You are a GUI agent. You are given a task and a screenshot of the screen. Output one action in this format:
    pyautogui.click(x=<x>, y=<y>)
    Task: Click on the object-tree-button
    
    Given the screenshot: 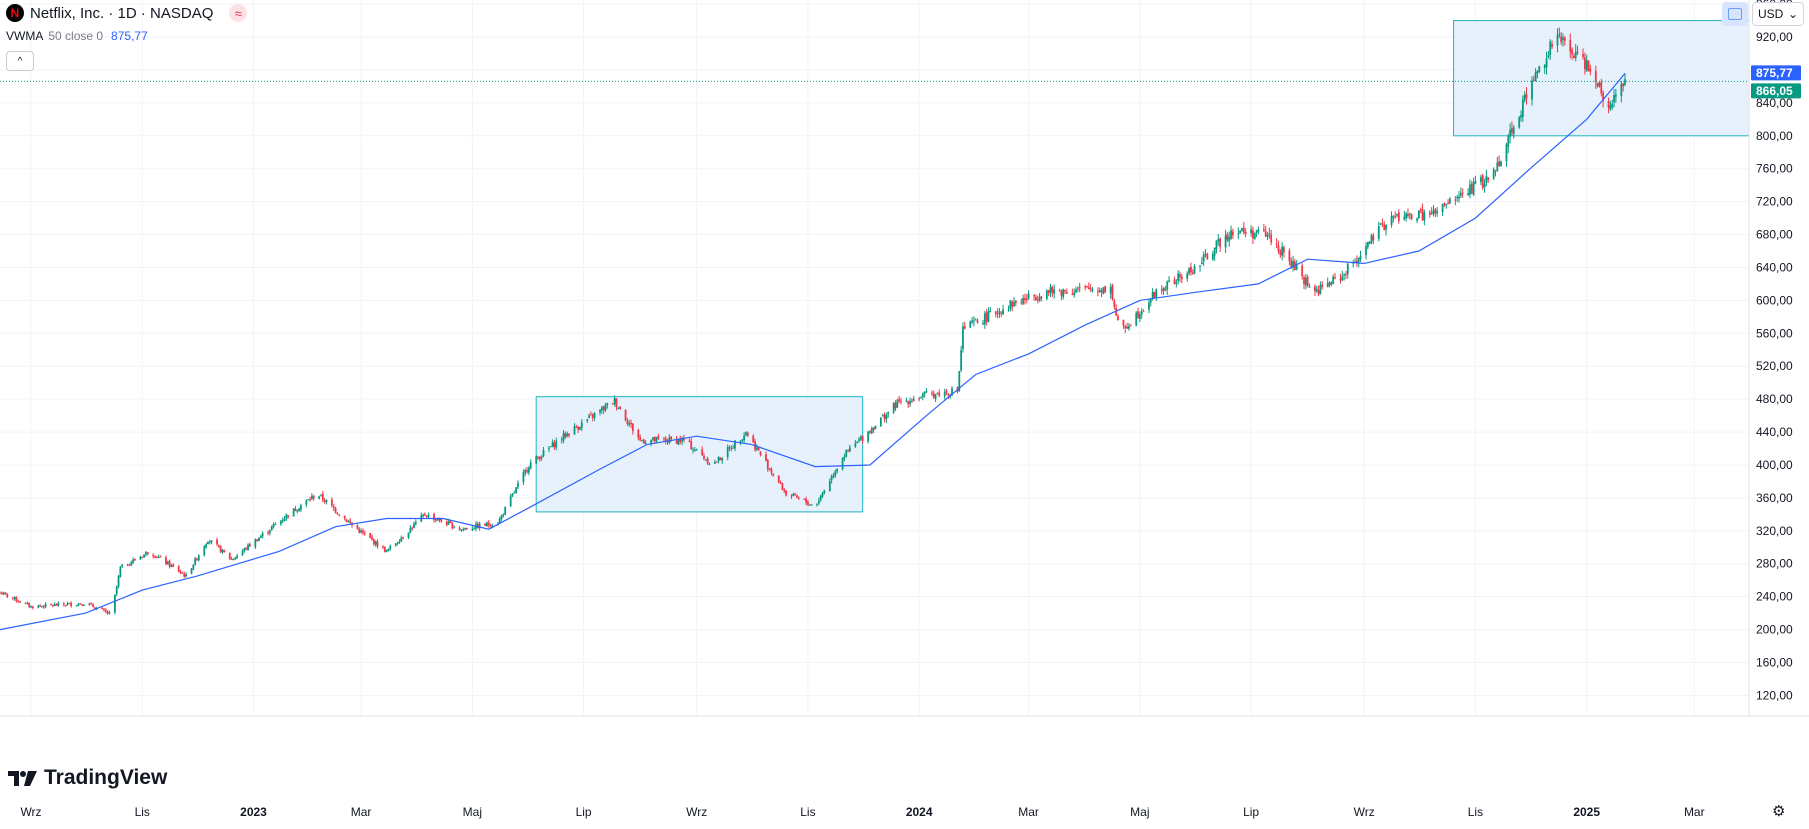 What is the action you would take?
    pyautogui.click(x=1735, y=14)
    